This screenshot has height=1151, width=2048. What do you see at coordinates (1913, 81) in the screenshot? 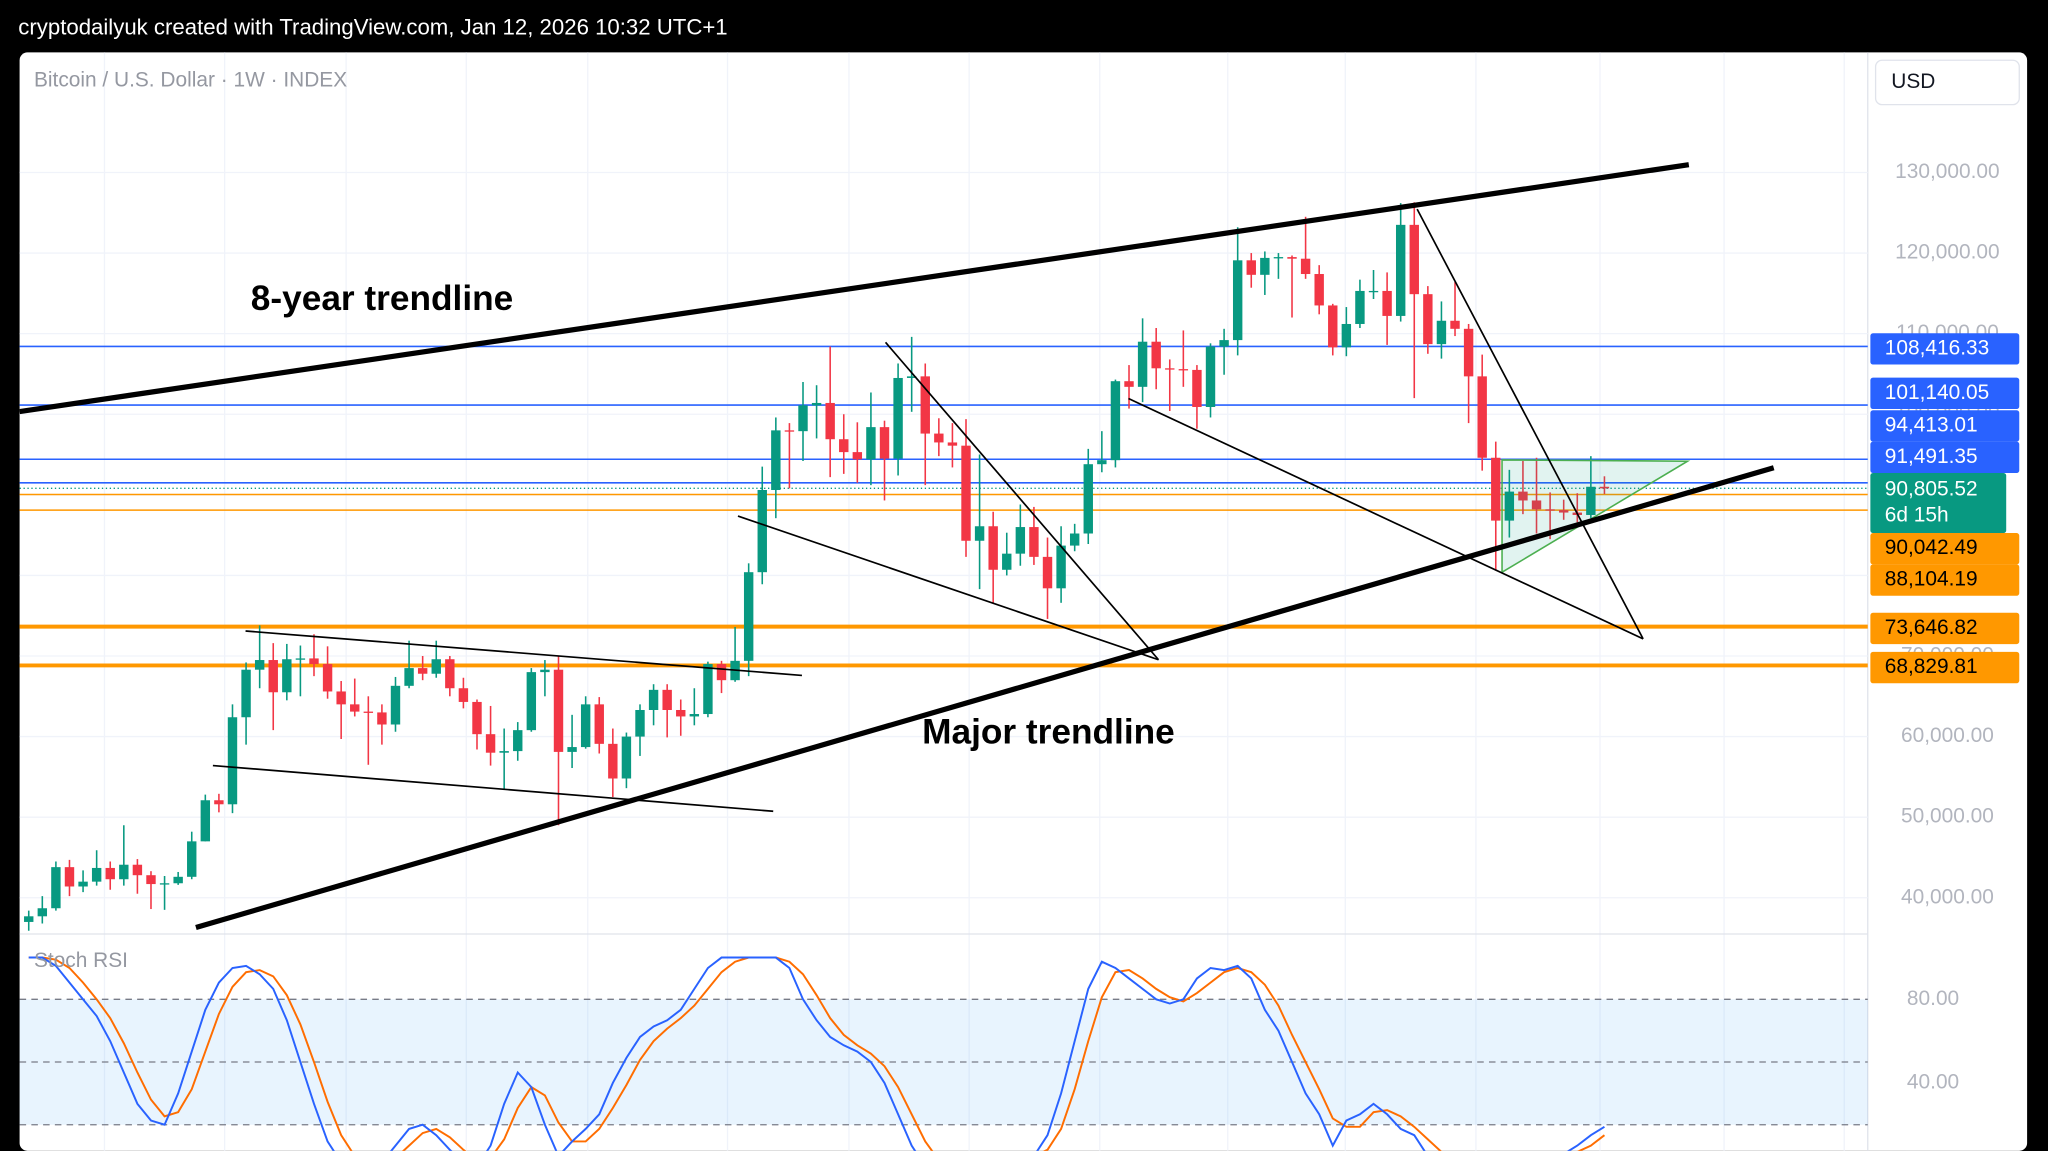
I see `currency: USD` at bounding box center [1913, 81].